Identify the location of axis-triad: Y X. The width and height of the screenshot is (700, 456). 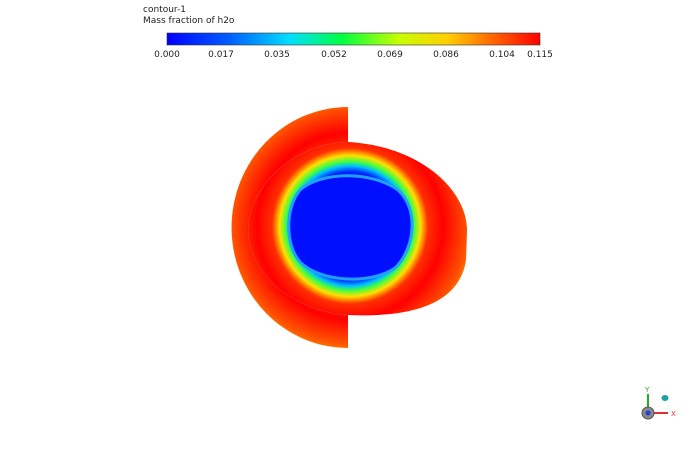
(658, 403).